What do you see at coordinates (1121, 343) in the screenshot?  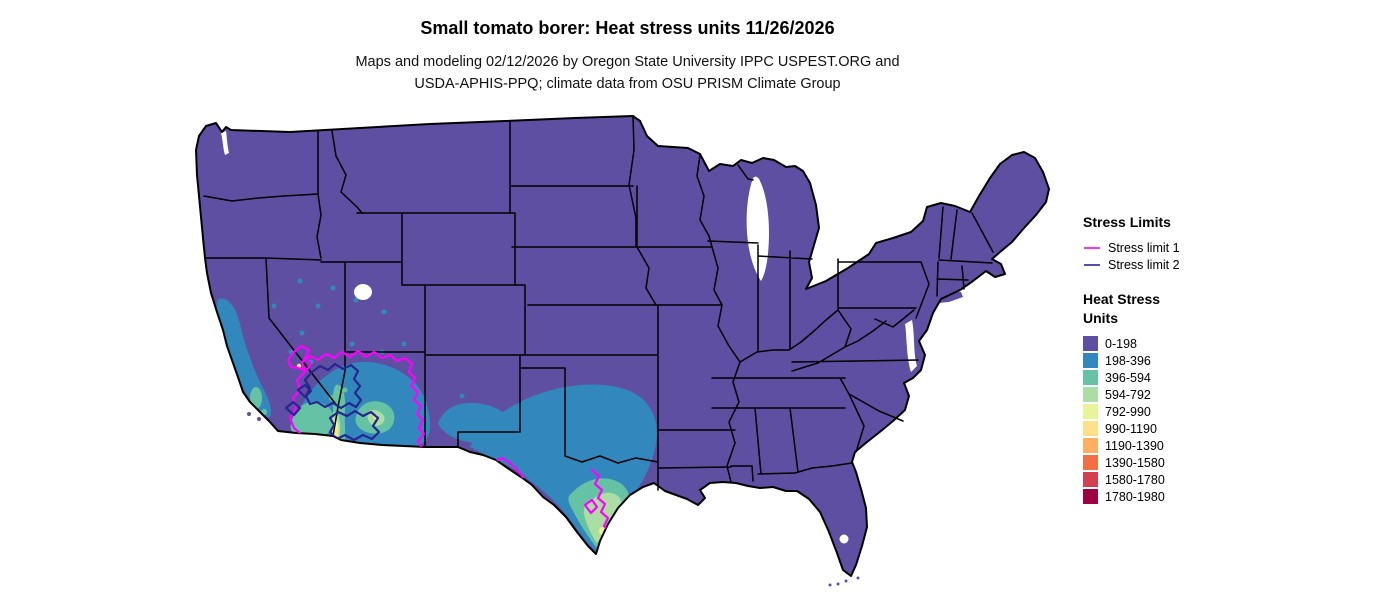 I see `bin-0-label: 0-198` at bounding box center [1121, 343].